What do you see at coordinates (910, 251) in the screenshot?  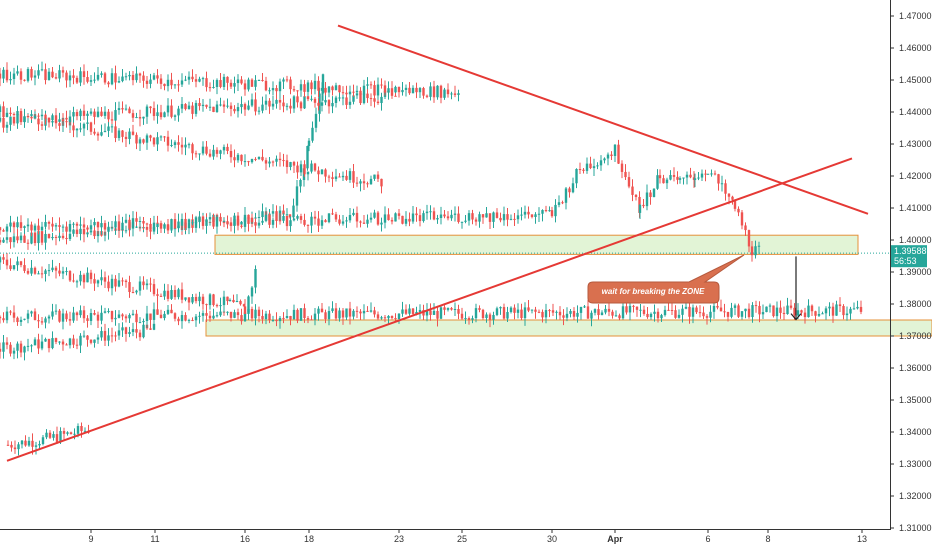 I see `current-price-label: 1.39588` at bounding box center [910, 251].